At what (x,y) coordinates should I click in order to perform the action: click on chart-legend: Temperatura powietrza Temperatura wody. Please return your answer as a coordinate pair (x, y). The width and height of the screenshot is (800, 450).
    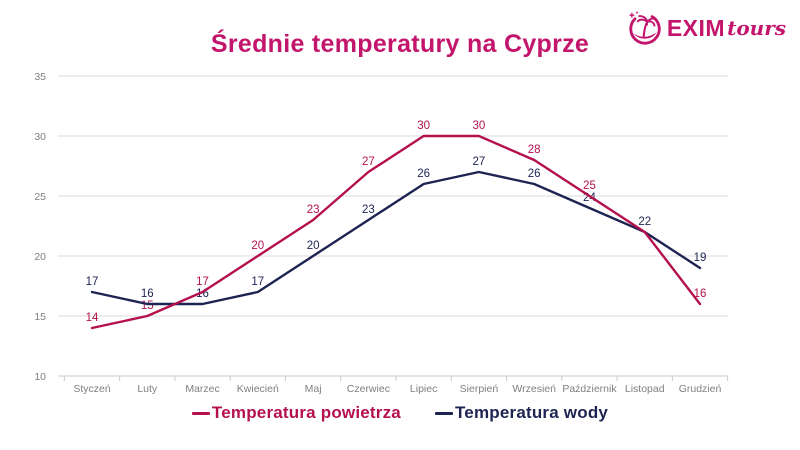
    Looking at the image, I should click on (400, 413).